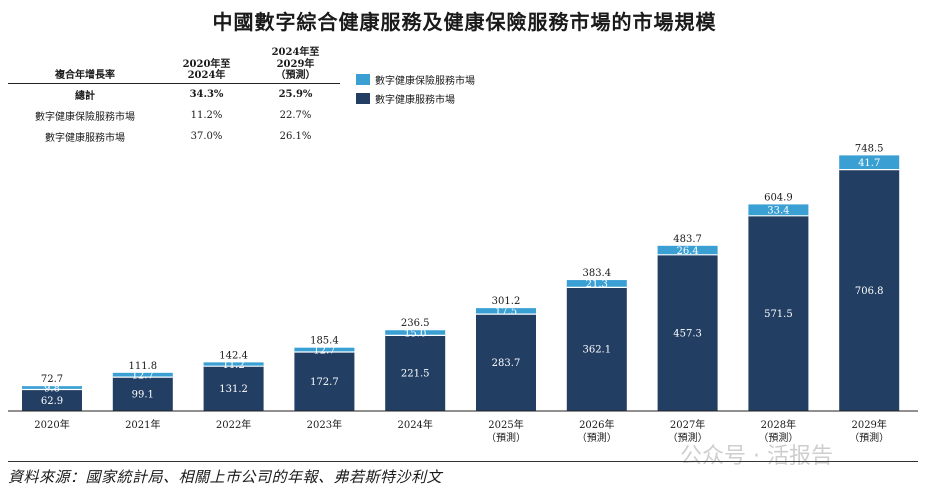 The height and width of the screenshot is (493, 929). I want to click on data-label-insurance: 33.4, so click(778, 211).